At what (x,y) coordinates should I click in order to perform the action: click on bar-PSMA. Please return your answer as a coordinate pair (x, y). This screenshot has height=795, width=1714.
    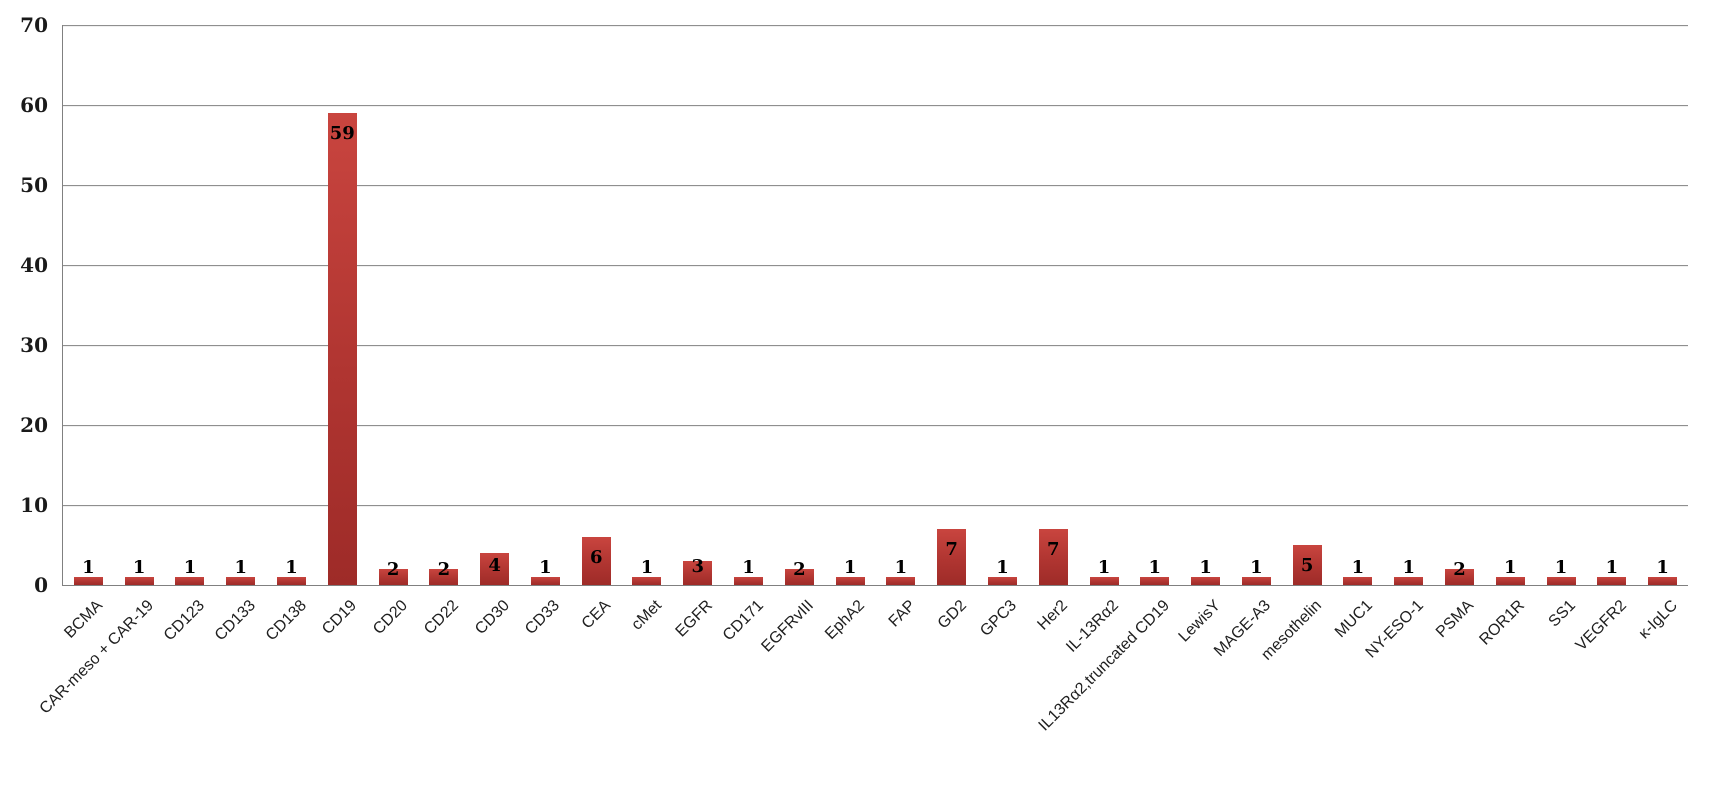
    Looking at the image, I should click on (1459, 577).